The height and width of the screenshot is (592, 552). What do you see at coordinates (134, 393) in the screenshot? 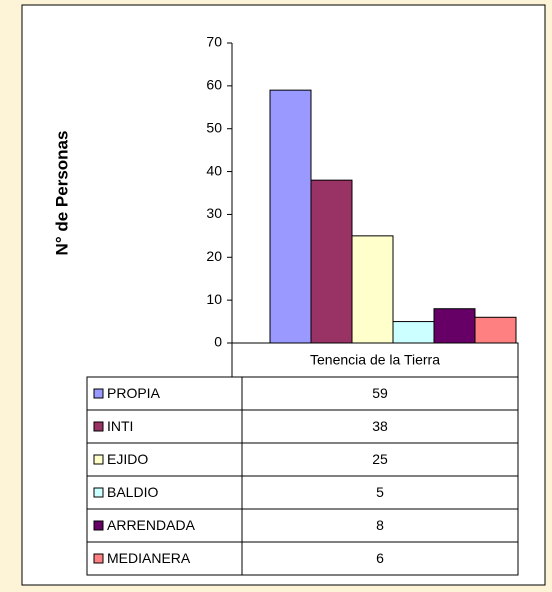
I see `legend-label: PROPIA` at bounding box center [134, 393].